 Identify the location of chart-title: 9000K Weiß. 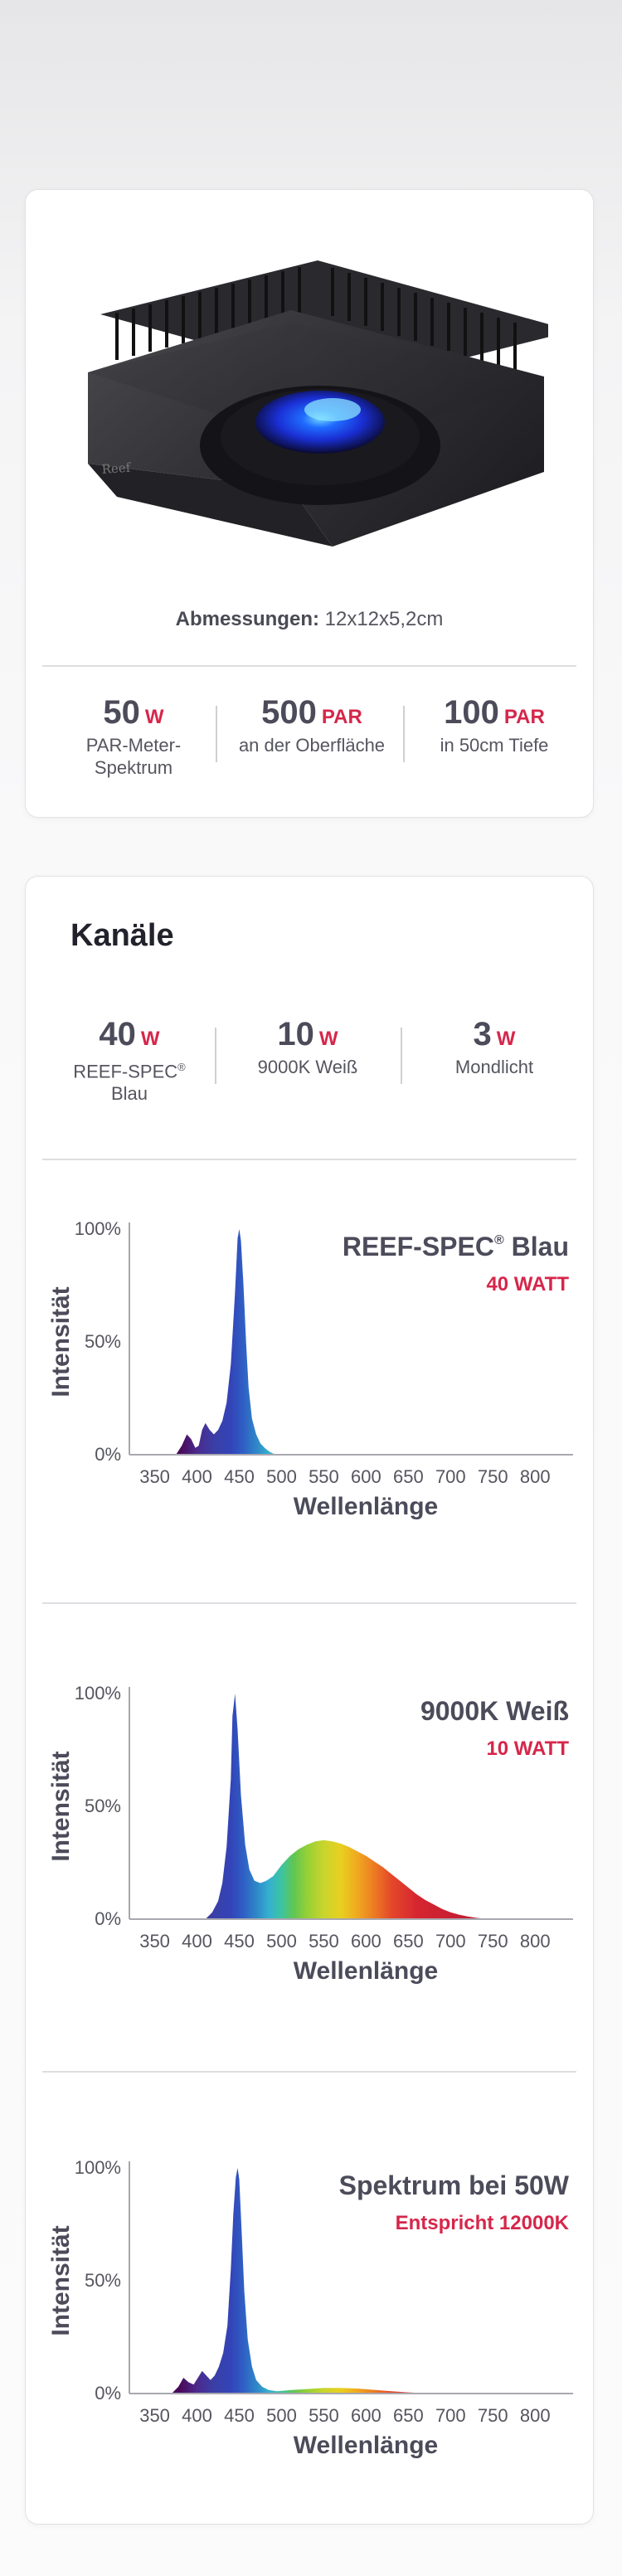
(494, 1711).